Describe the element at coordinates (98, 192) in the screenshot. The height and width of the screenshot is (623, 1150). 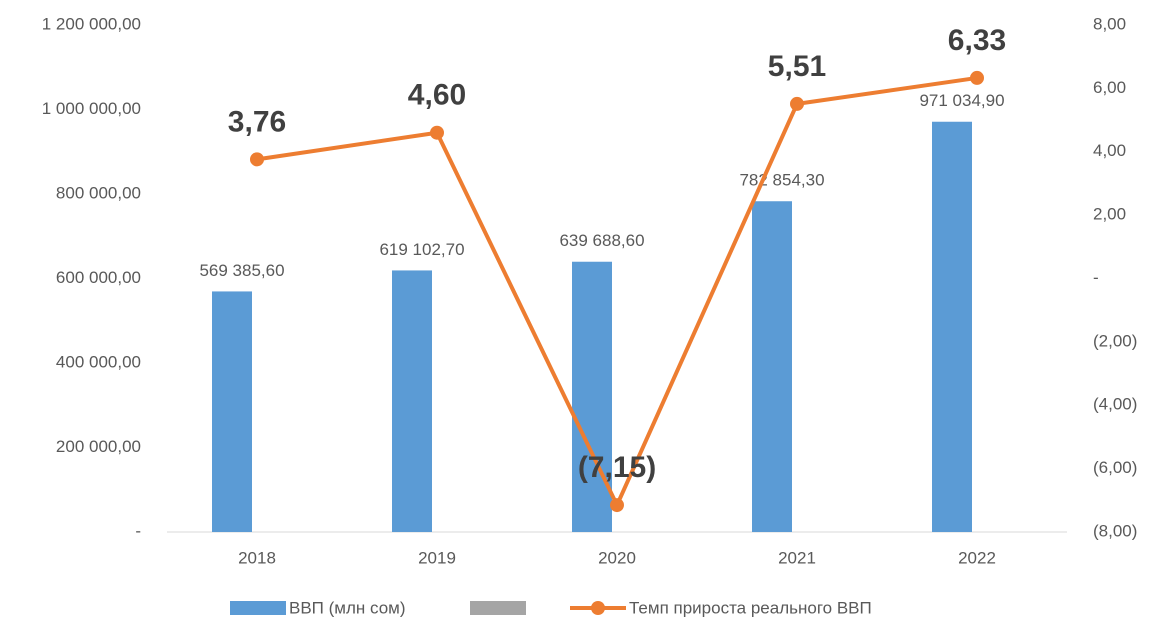
I see `y-tick-label: 800 000,00` at that location.